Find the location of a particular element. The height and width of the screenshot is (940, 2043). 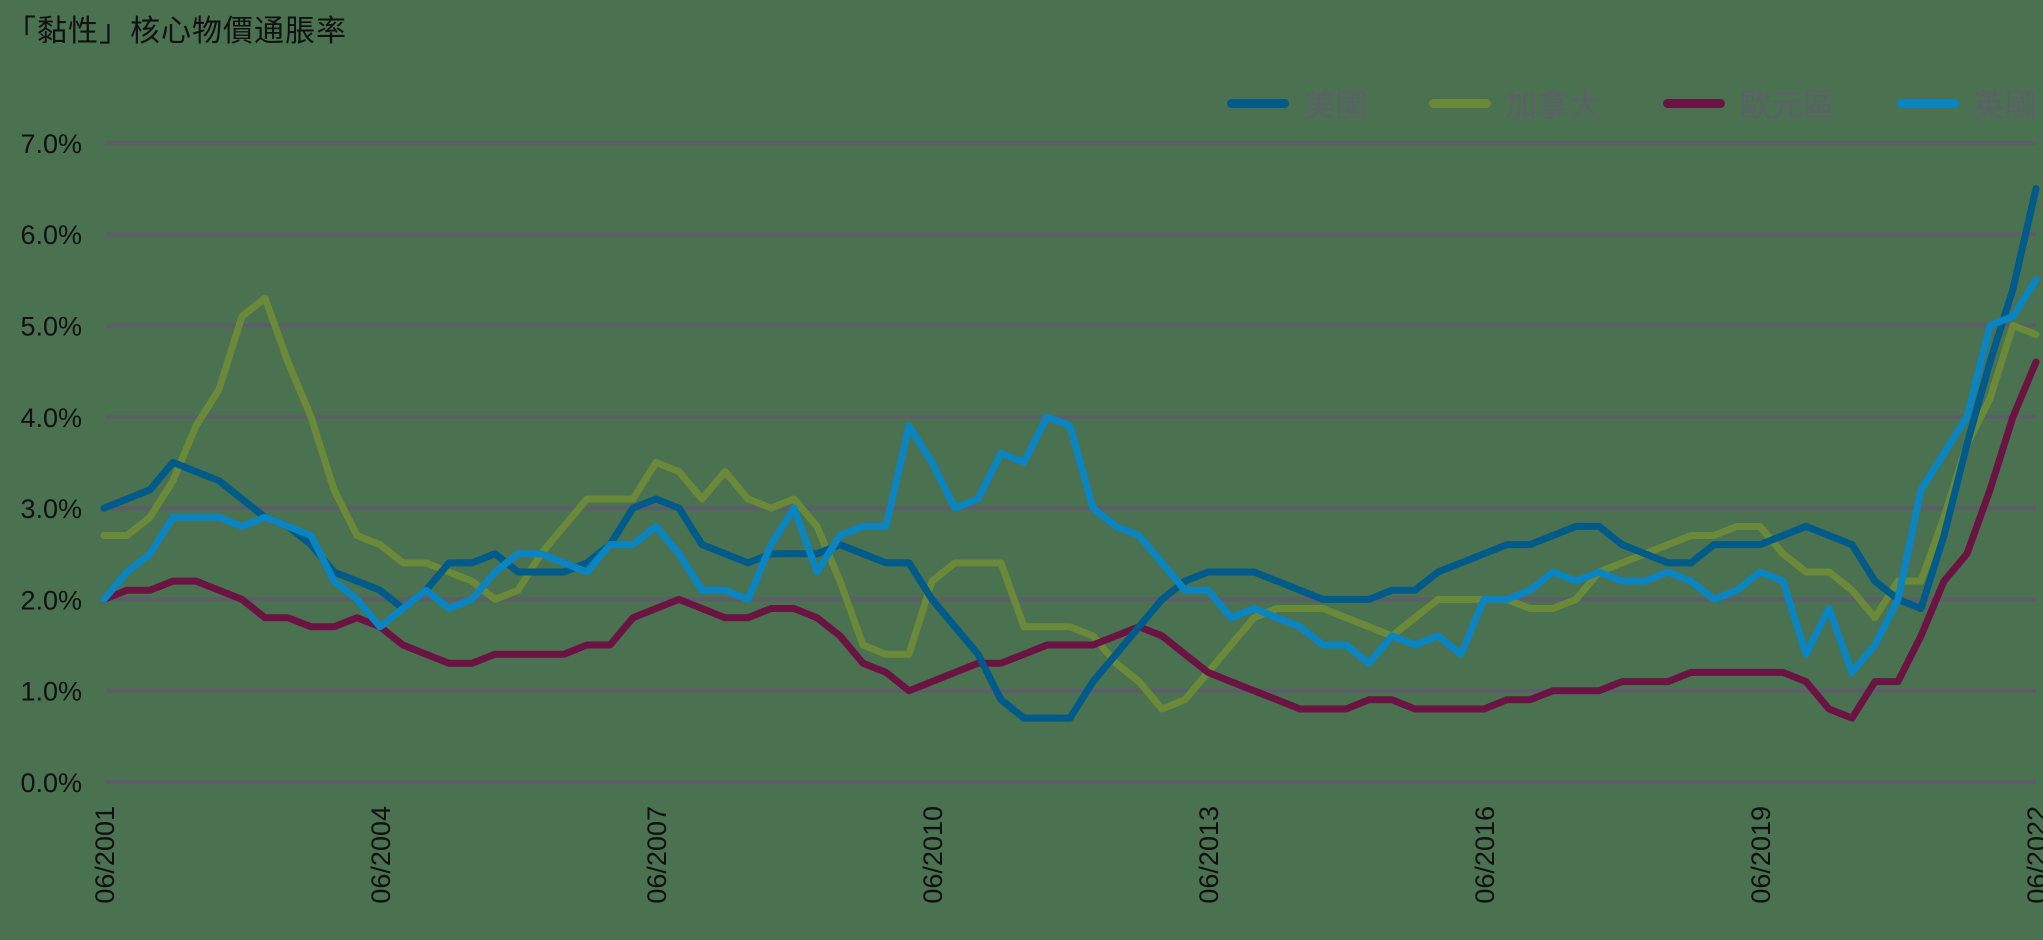

y-tick-label: 5.0% is located at coordinates (51, 327).